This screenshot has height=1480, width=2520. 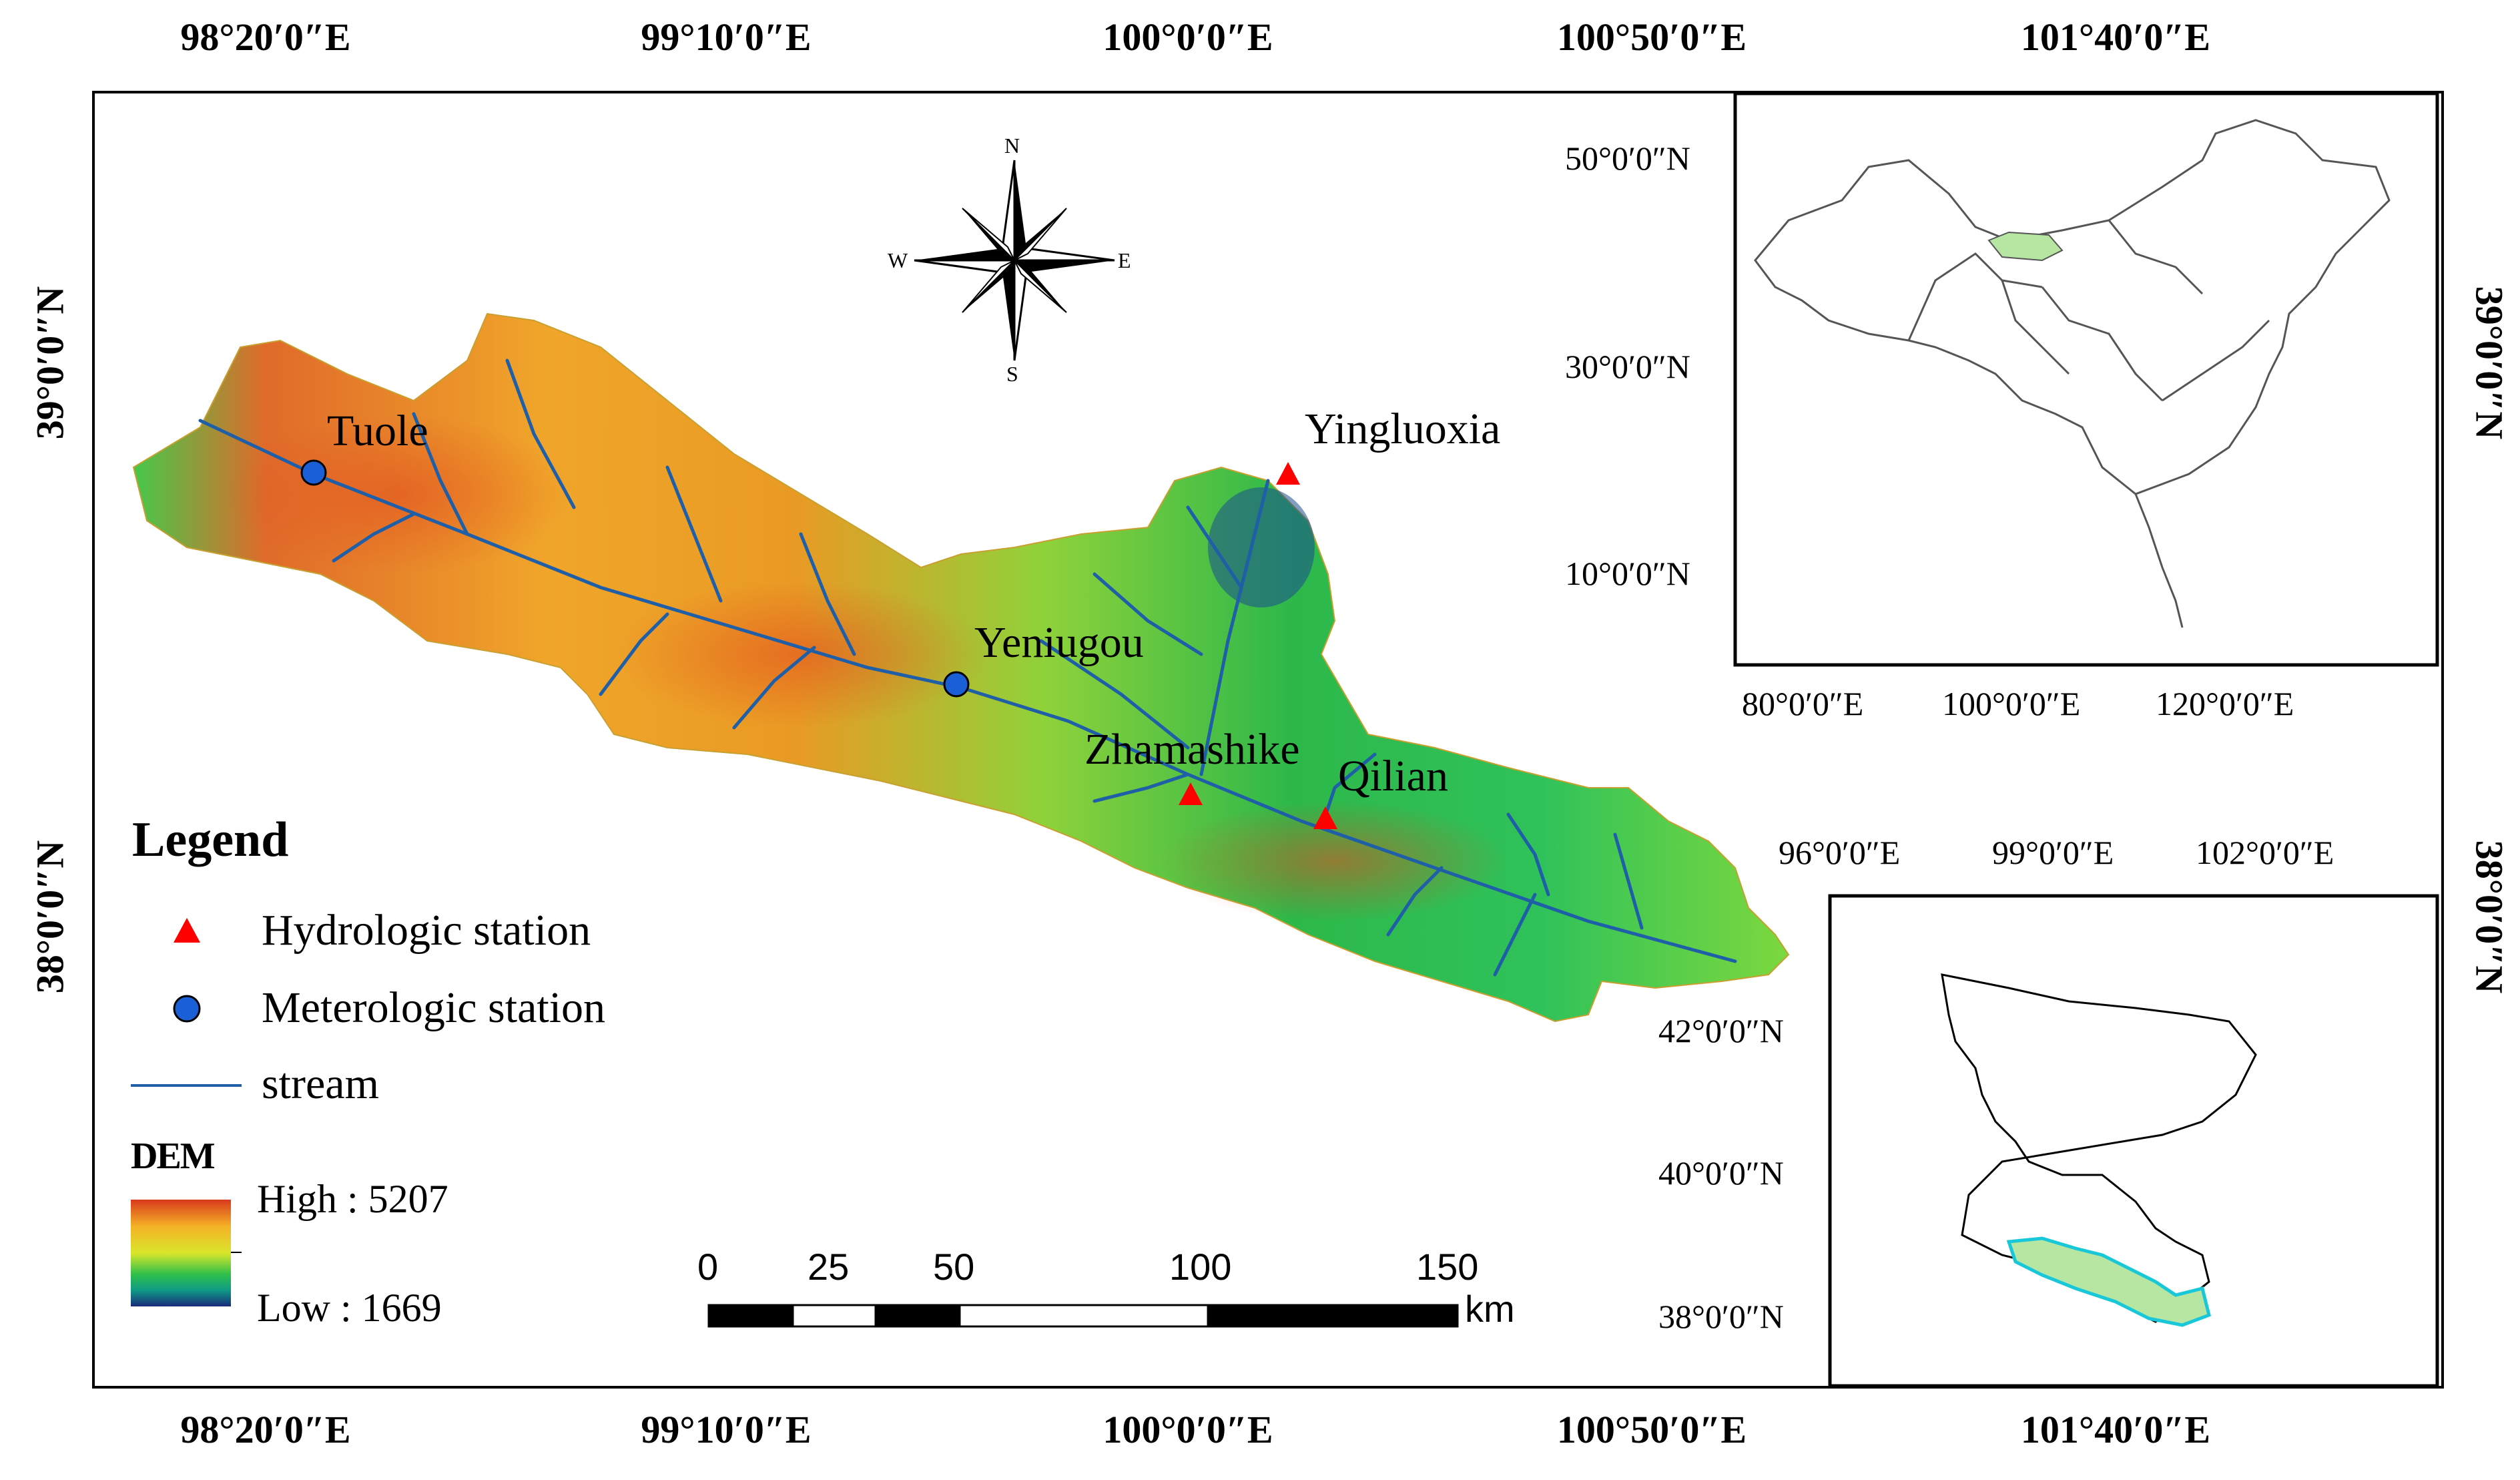 What do you see at coordinates (954, 1267) in the screenshot?
I see `scale-tick-50: 50` at bounding box center [954, 1267].